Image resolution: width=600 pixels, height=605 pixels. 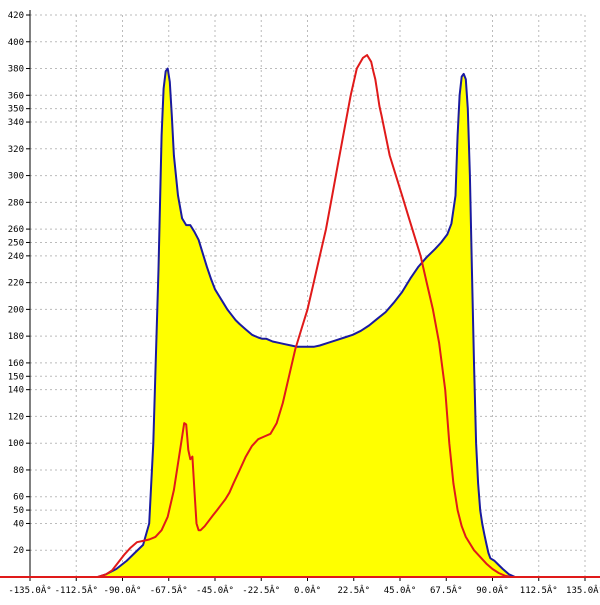 What do you see at coordinates (123, 590) in the screenshot?
I see `x-tick-label: -90.0Â°` at bounding box center [123, 590].